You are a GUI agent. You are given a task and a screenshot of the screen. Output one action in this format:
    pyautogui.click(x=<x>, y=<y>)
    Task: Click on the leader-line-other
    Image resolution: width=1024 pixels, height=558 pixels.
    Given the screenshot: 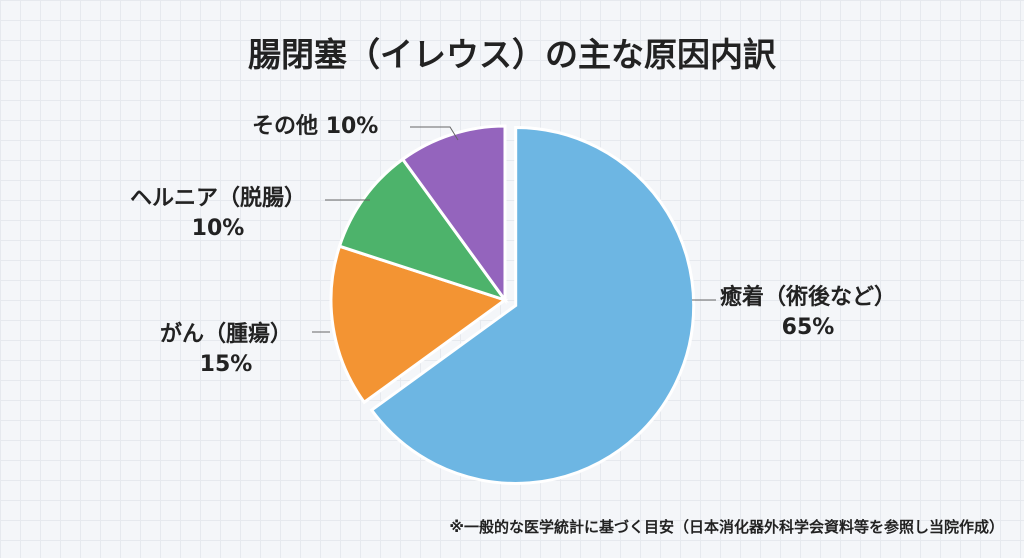 What is the action you would take?
    pyautogui.click(x=434, y=133)
    